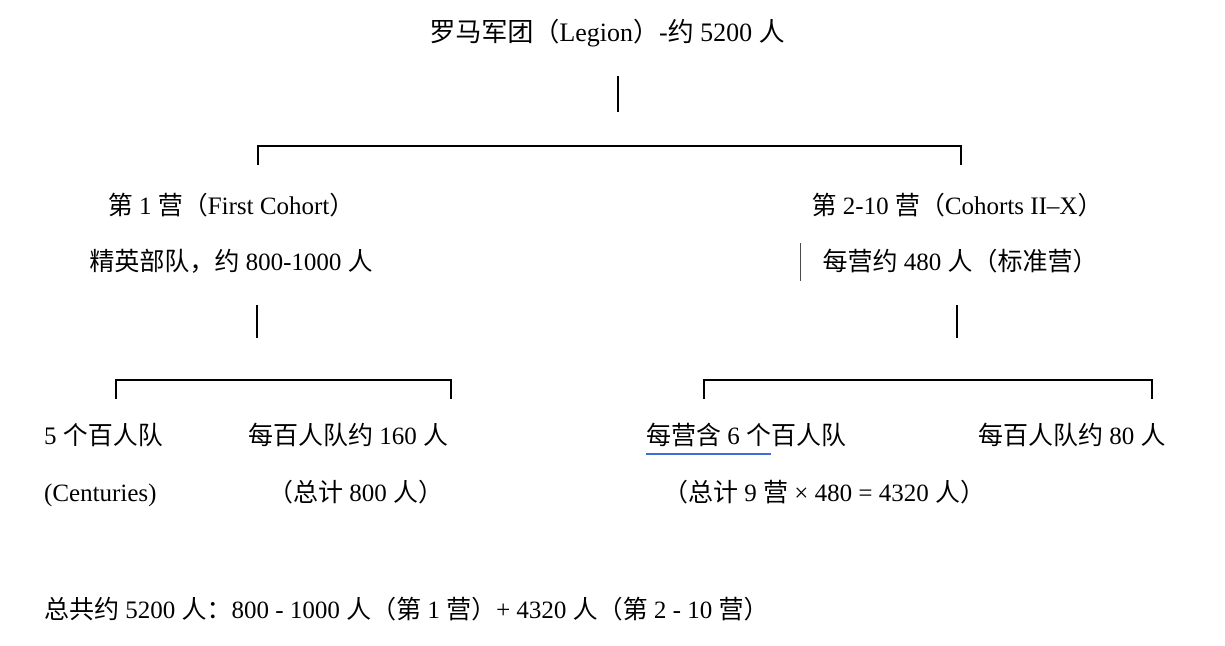 This screenshot has height=646, width=1225. What do you see at coordinates (800, 262) in the screenshot?
I see `text-caret` at bounding box center [800, 262].